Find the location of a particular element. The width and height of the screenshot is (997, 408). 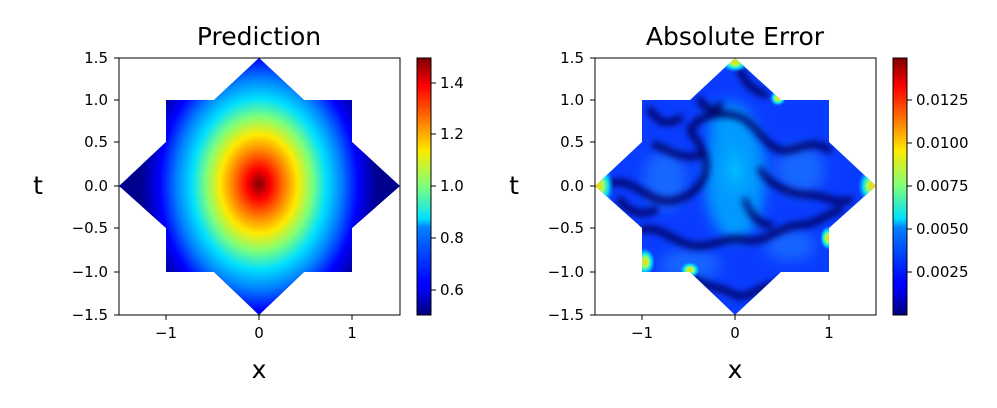

error-y-label: t is located at coordinates (514, 185).